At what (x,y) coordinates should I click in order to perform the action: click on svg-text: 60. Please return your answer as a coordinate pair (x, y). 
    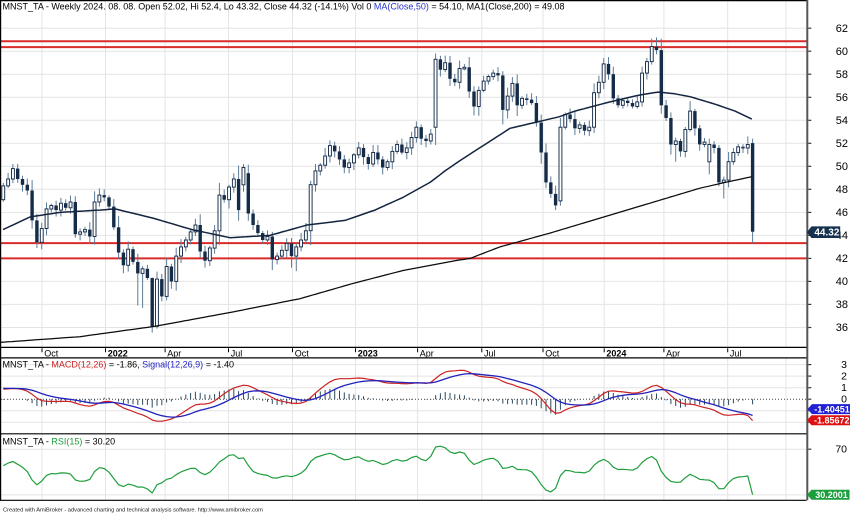
    Looking at the image, I should click on (842, 52).